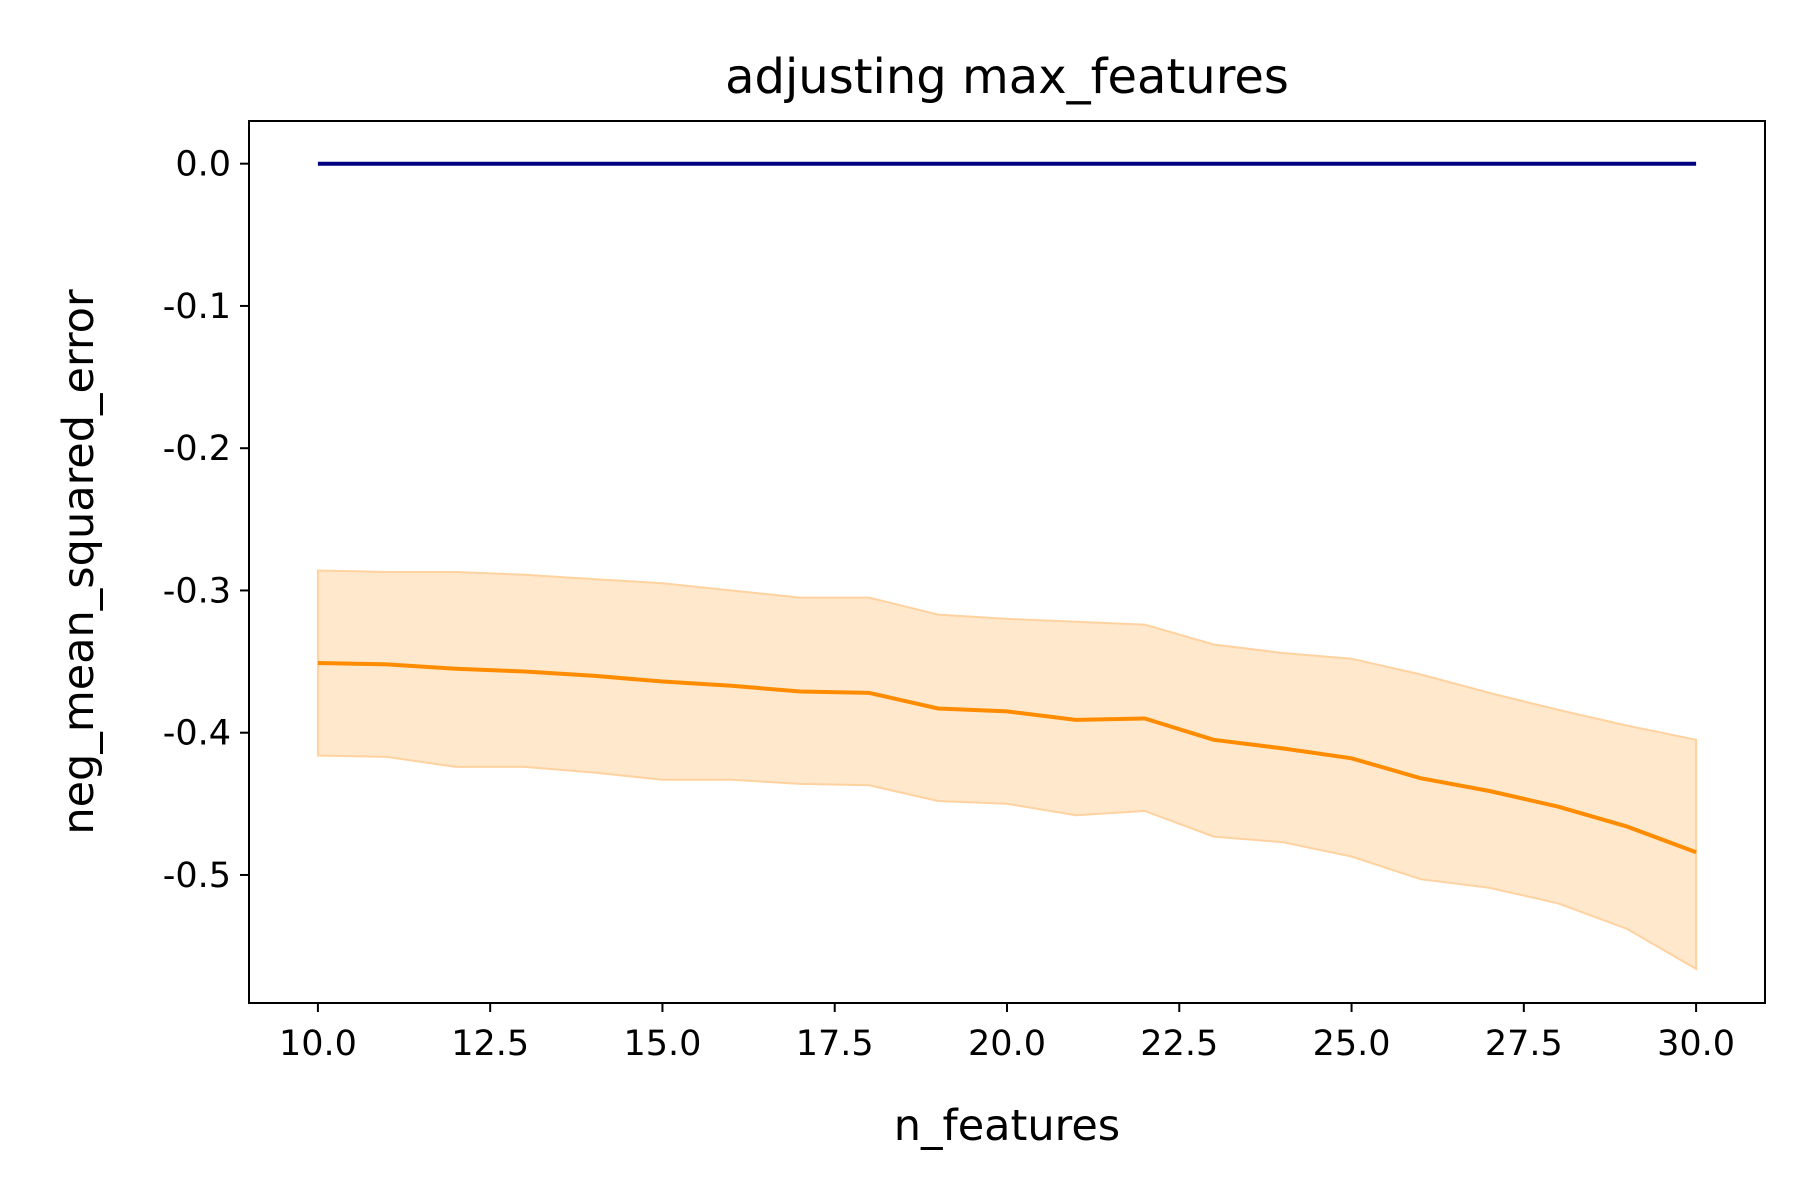 This screenshot has height=1200, width=1800. I want to click on series-1-line, so click(1007, 758).